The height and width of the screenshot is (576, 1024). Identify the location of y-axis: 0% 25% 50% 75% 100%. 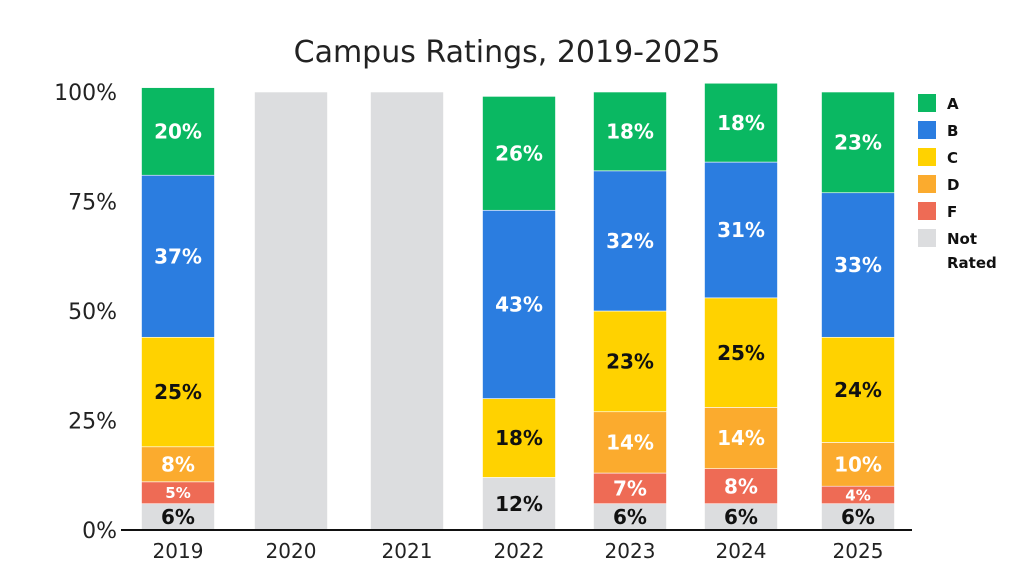
(85, 312).